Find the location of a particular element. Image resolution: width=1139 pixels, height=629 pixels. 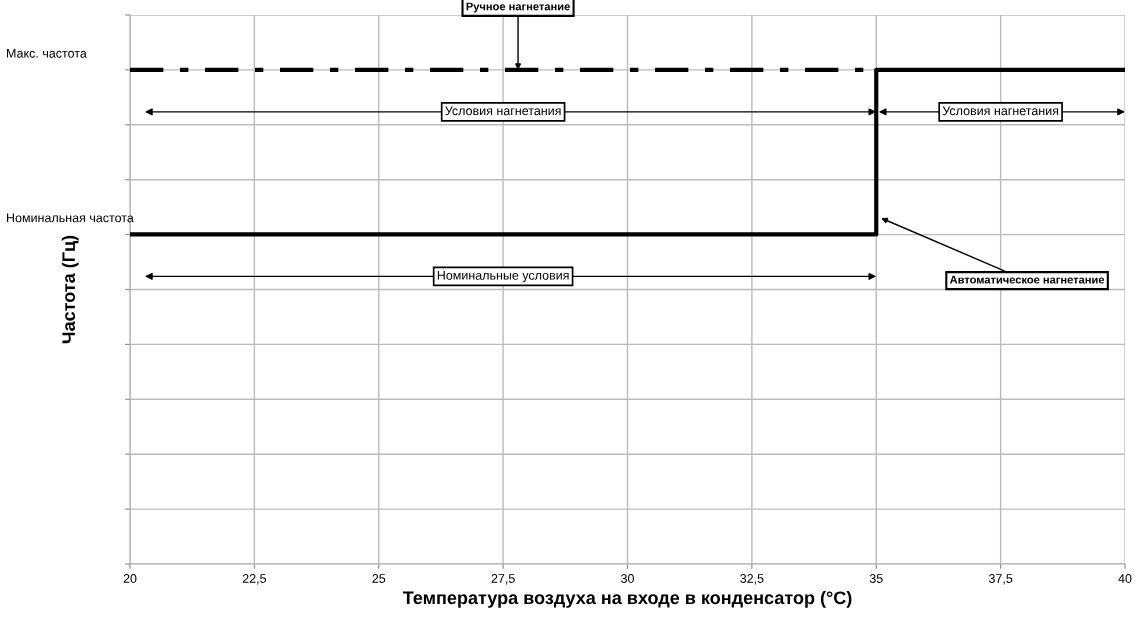

annotation: Ручное нагнетание is located at coordinates (518, 7).